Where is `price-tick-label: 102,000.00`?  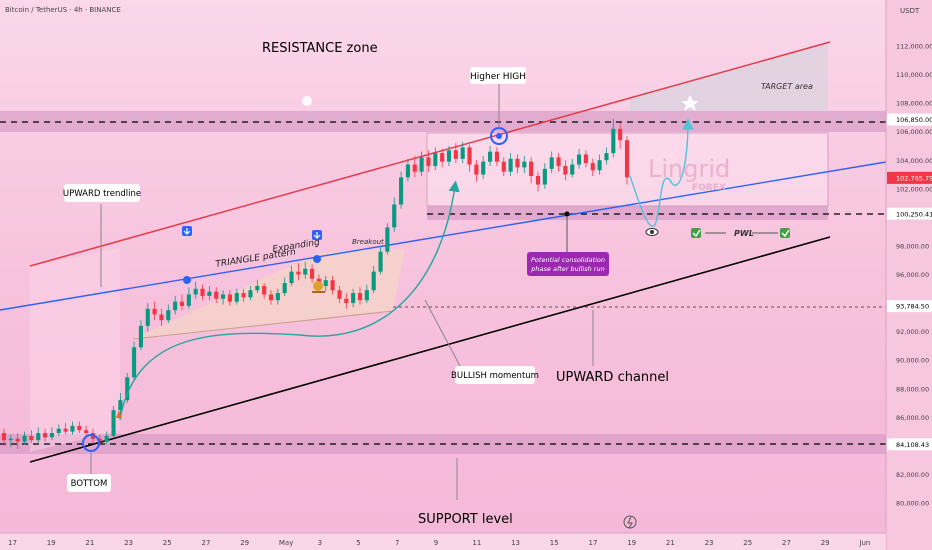
price-tick-label: 102,000.00 is located at coordinates (914, 189).